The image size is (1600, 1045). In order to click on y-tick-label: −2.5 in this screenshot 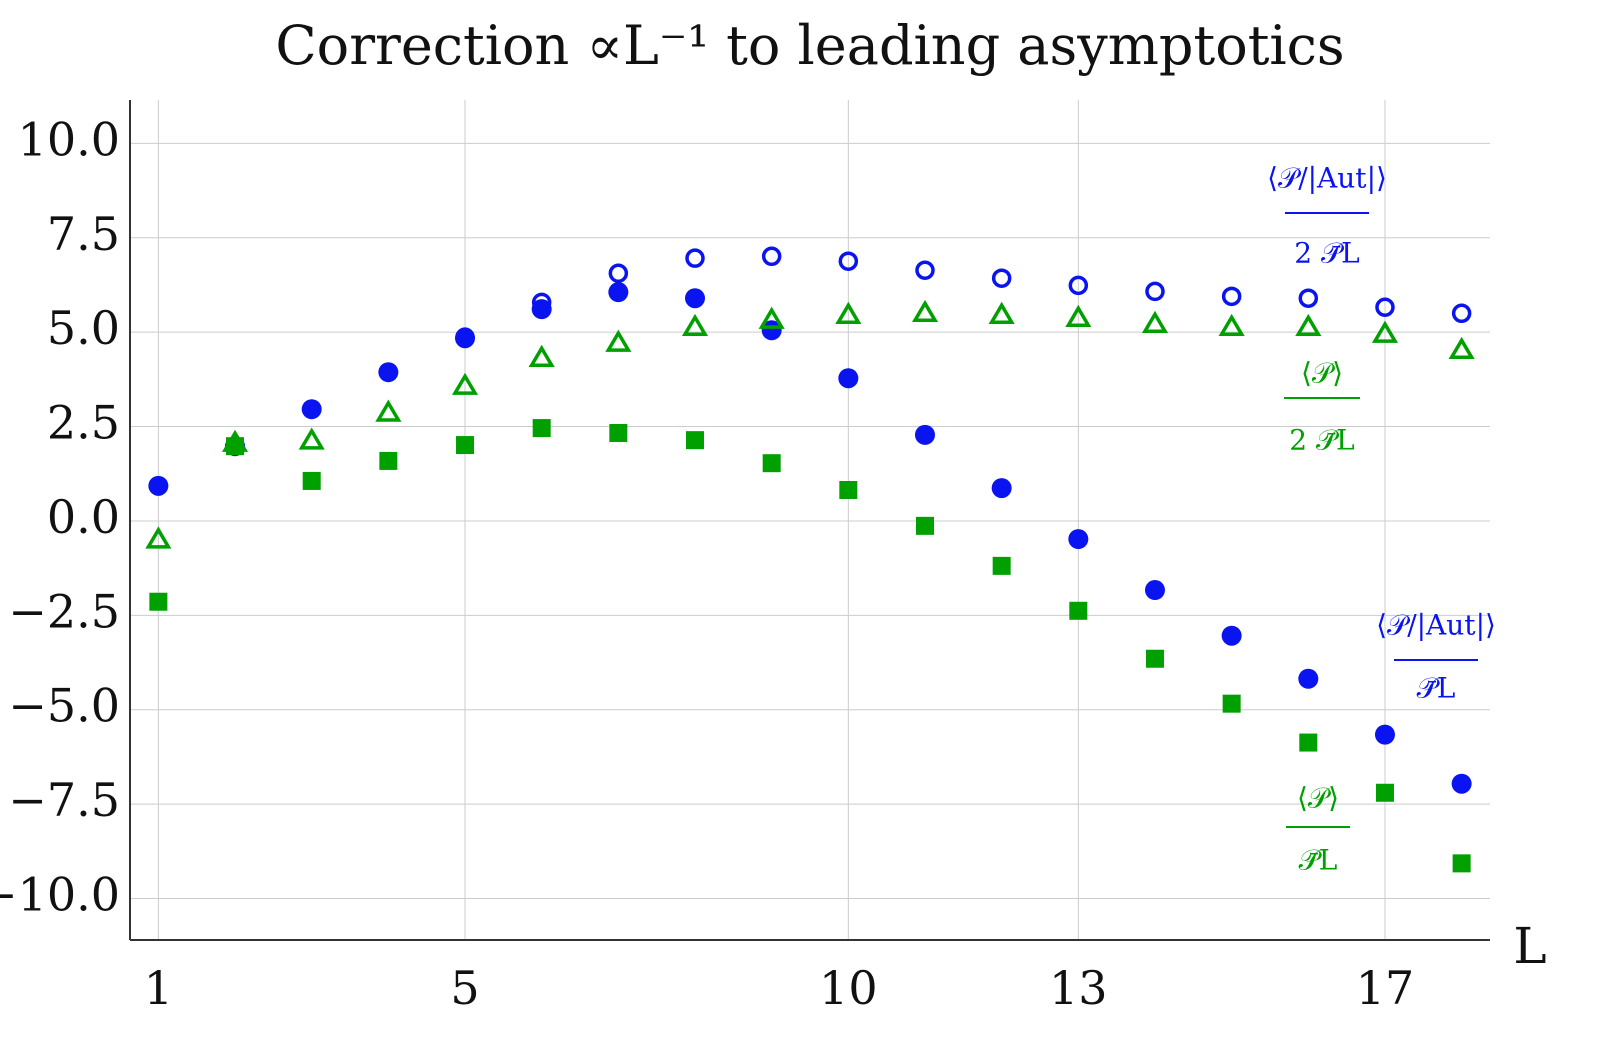, I will do `click(64, 611)`.